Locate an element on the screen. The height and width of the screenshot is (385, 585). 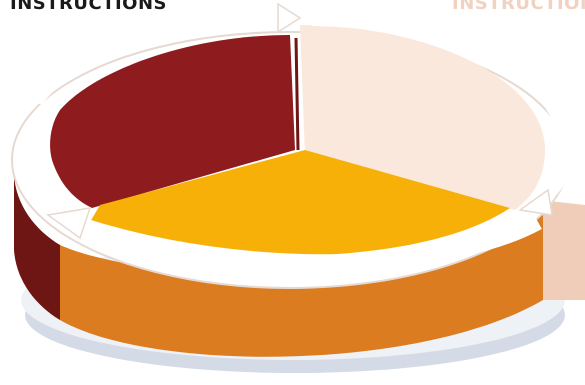
front-cycle-arrowhead is located at coordinates (69, 223).